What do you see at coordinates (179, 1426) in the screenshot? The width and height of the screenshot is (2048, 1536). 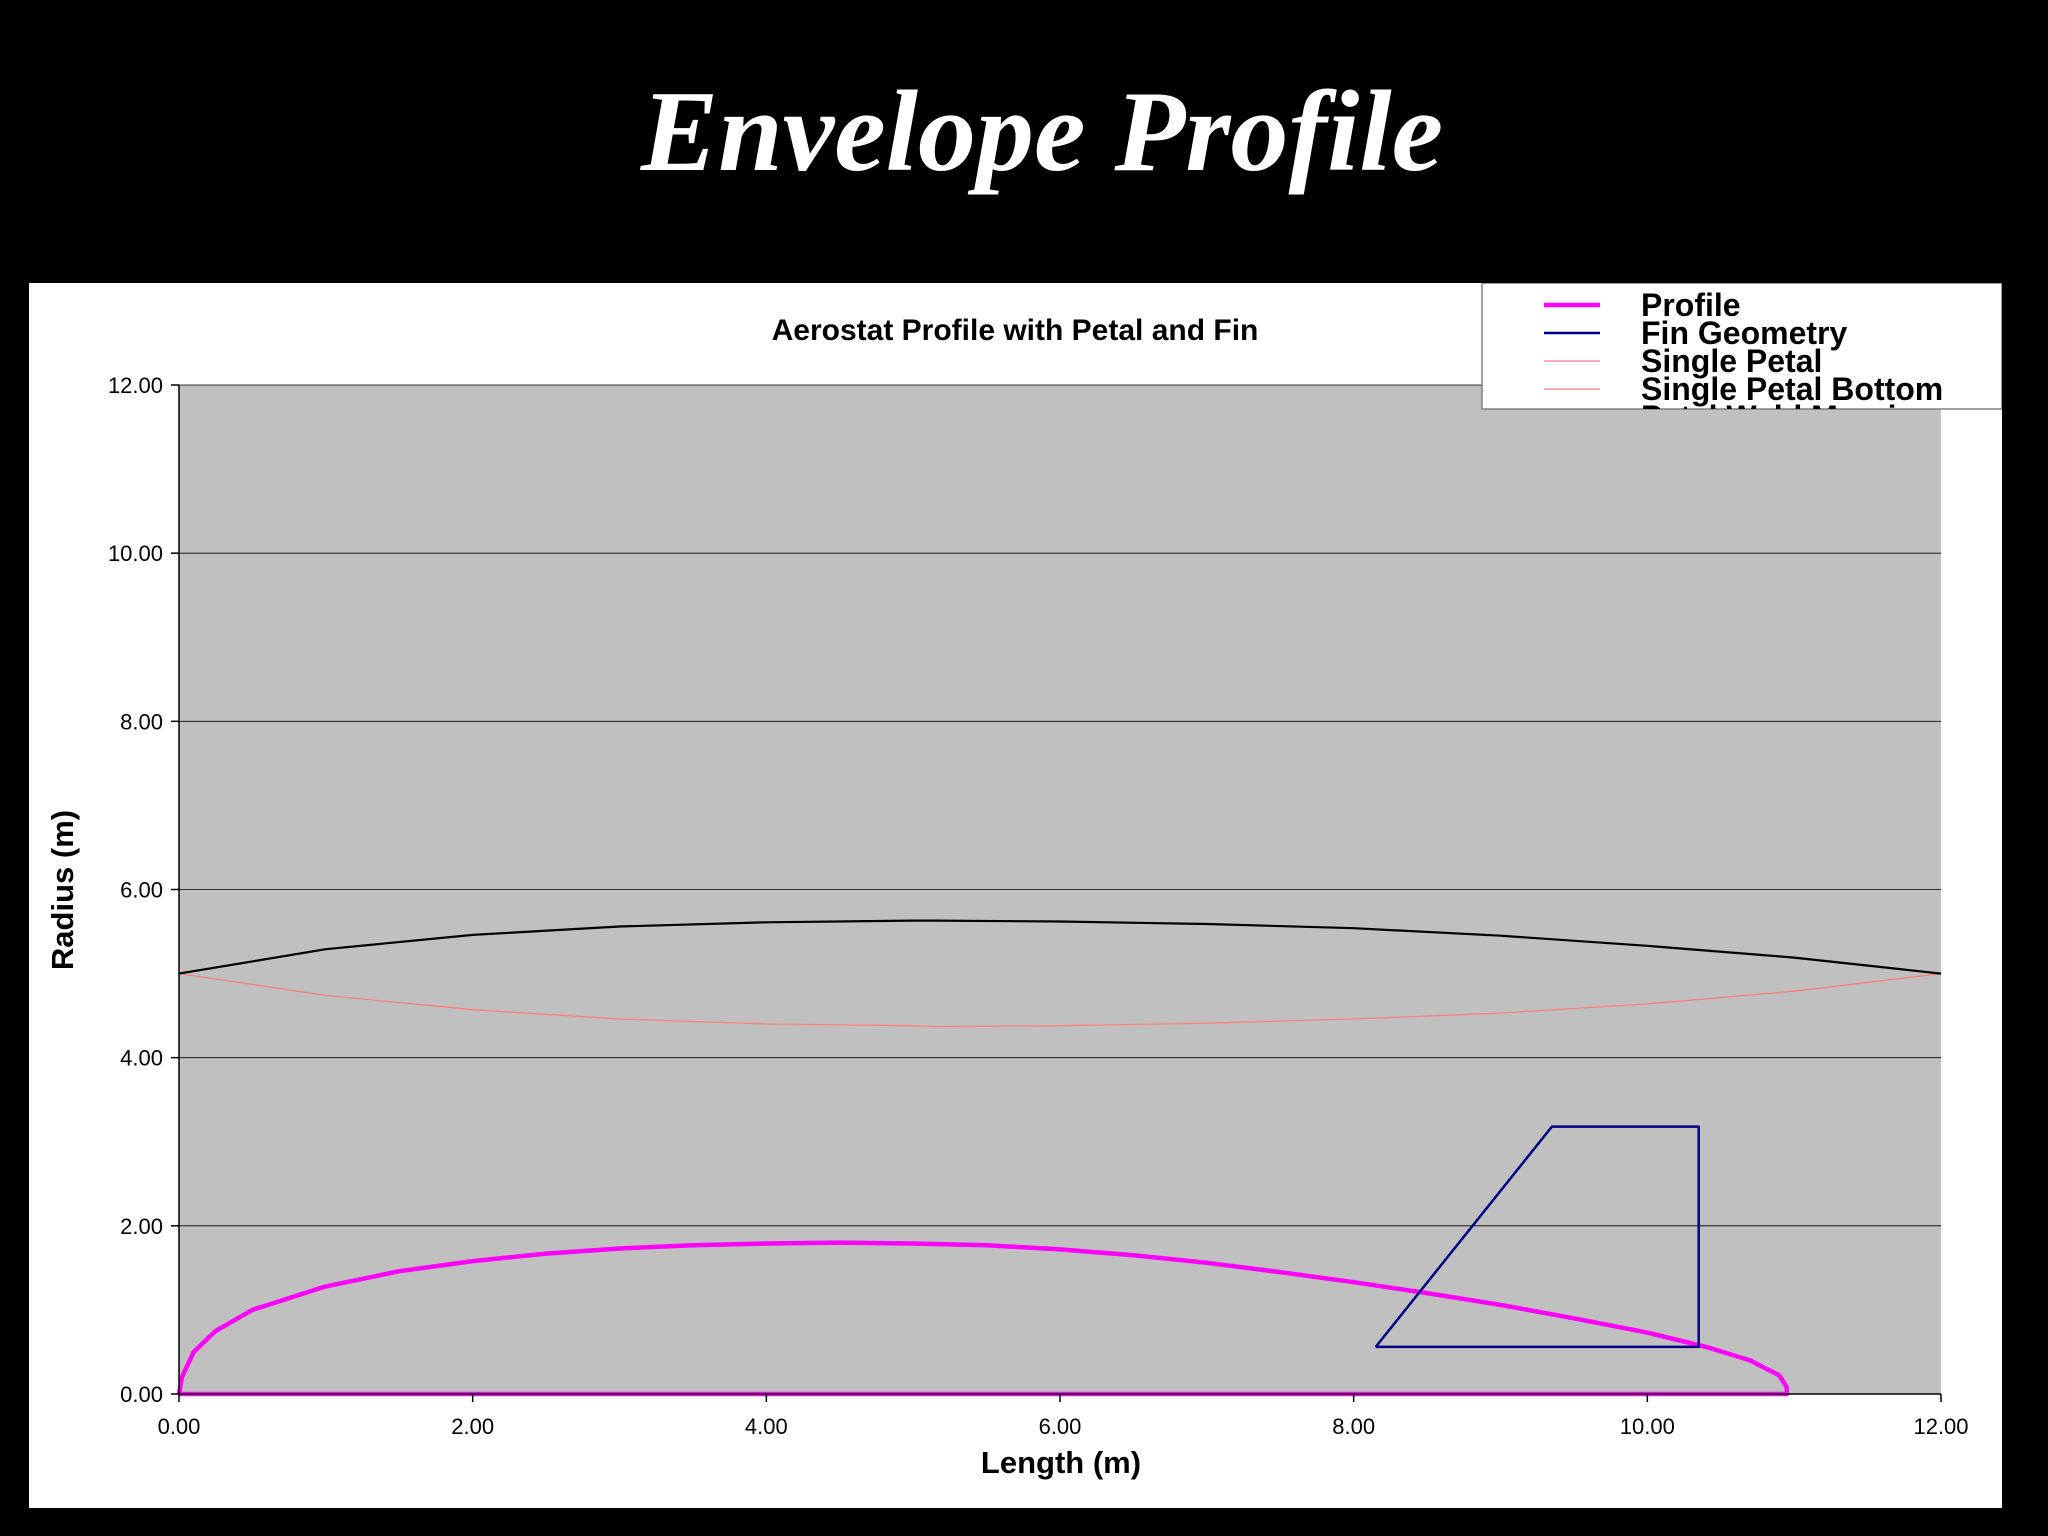 I see `x-tick-label: 0.00` at bounding box center [179, 1426].